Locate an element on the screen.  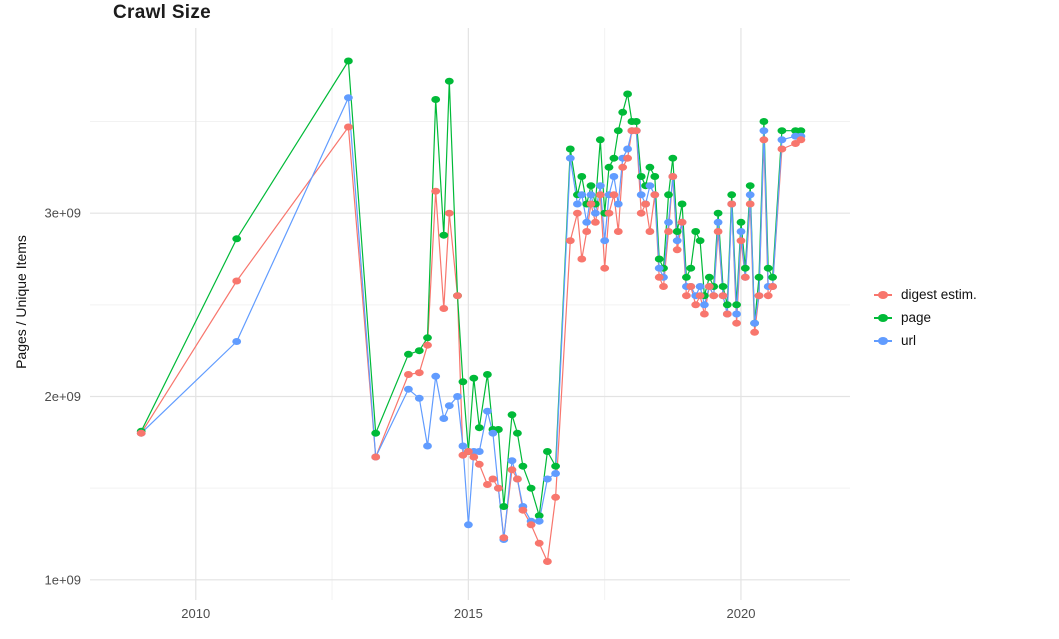
page-legend-dot-icon is located at coordinates (883, 318).